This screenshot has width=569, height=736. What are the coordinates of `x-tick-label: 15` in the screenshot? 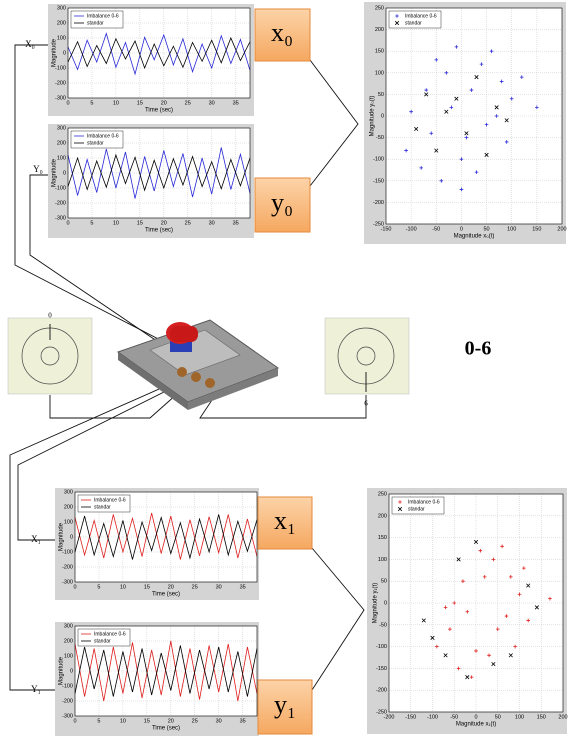 It's located at (140, 103).